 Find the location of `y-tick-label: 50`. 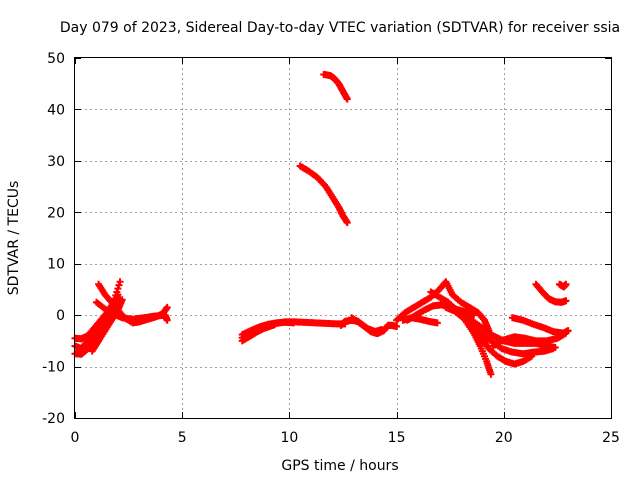

y-tick-label: 50 is located at coordinates (56, 59).